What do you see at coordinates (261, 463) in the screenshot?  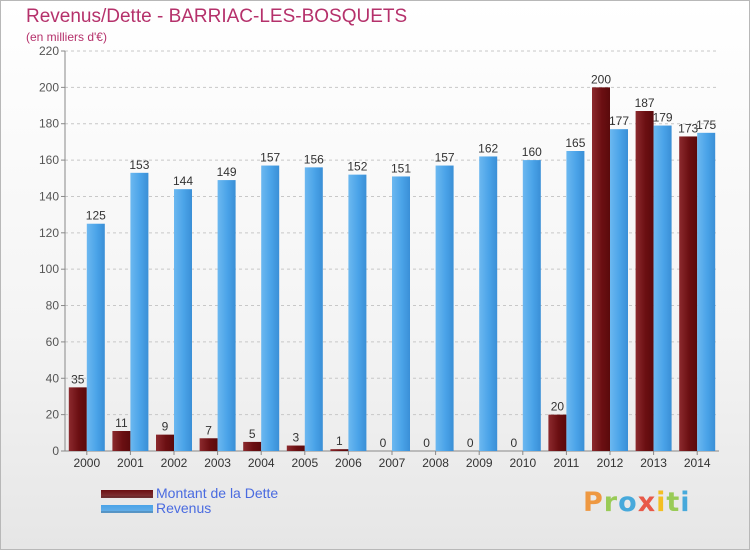 I see `x-tick-label: 2004` at bounding box center [261, 463].